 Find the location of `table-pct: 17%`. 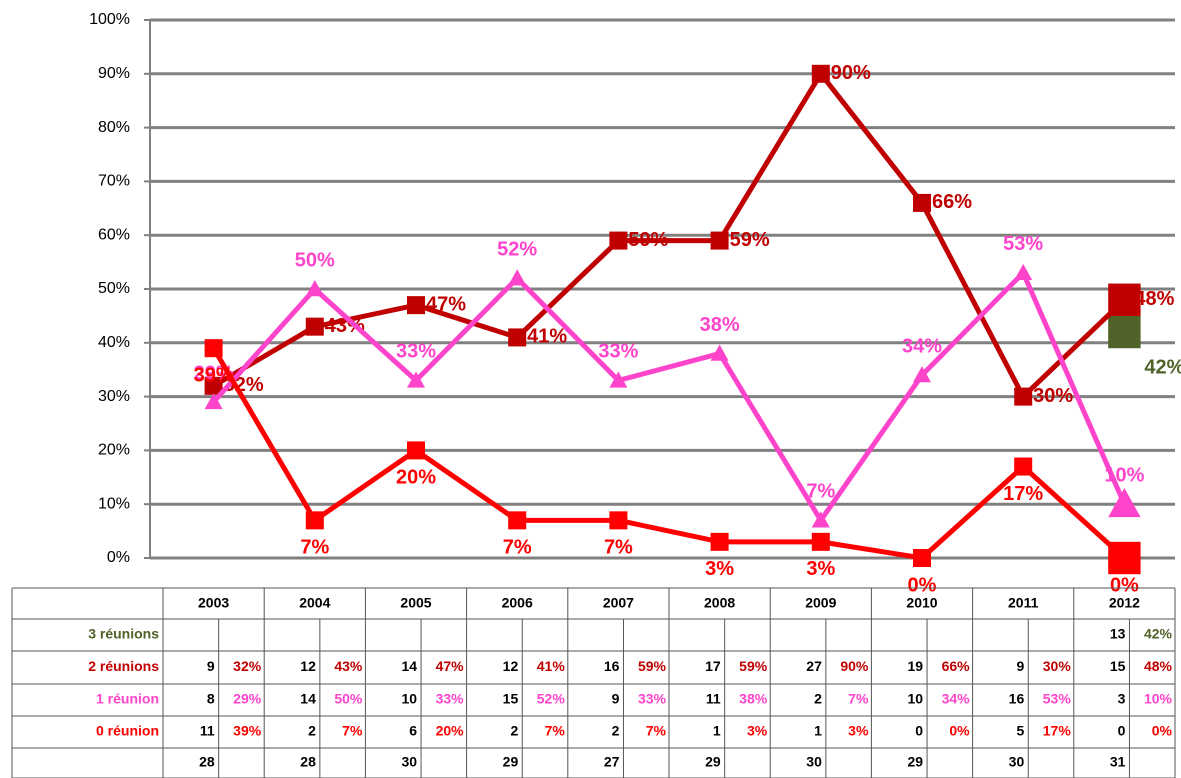

table-pct: 17% is located at coordinates (1057, 731).